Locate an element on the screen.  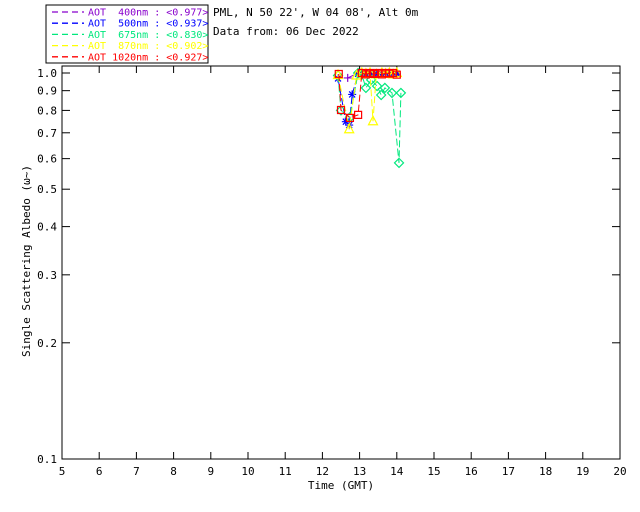
x-axis-title: Time (GMT) is located at coordinates (341, 485).